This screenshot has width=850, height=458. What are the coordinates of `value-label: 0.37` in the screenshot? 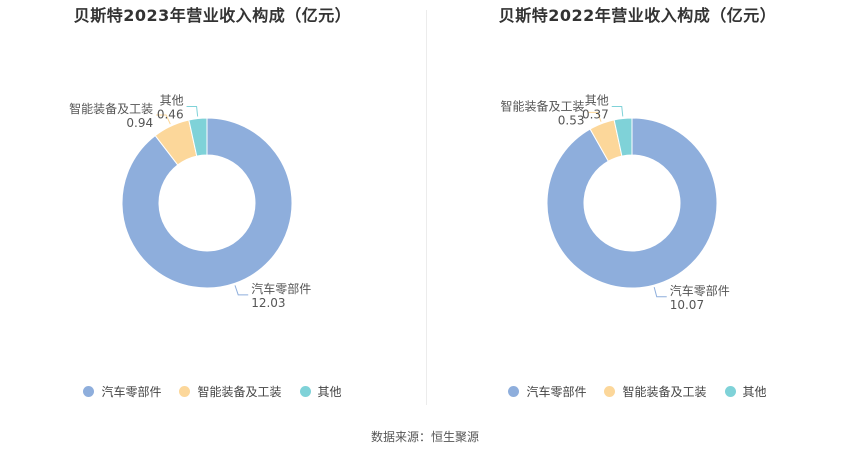 It's located at (595, 115).